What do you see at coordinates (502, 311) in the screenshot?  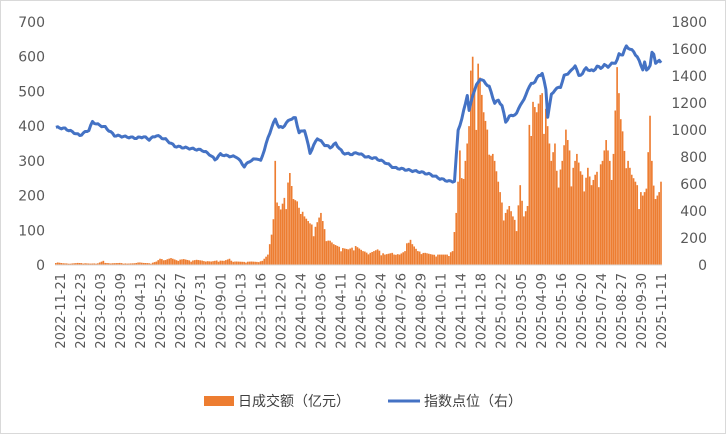 I see `x-tick-label: 2025-01-22` at bounding box center [502, 311].